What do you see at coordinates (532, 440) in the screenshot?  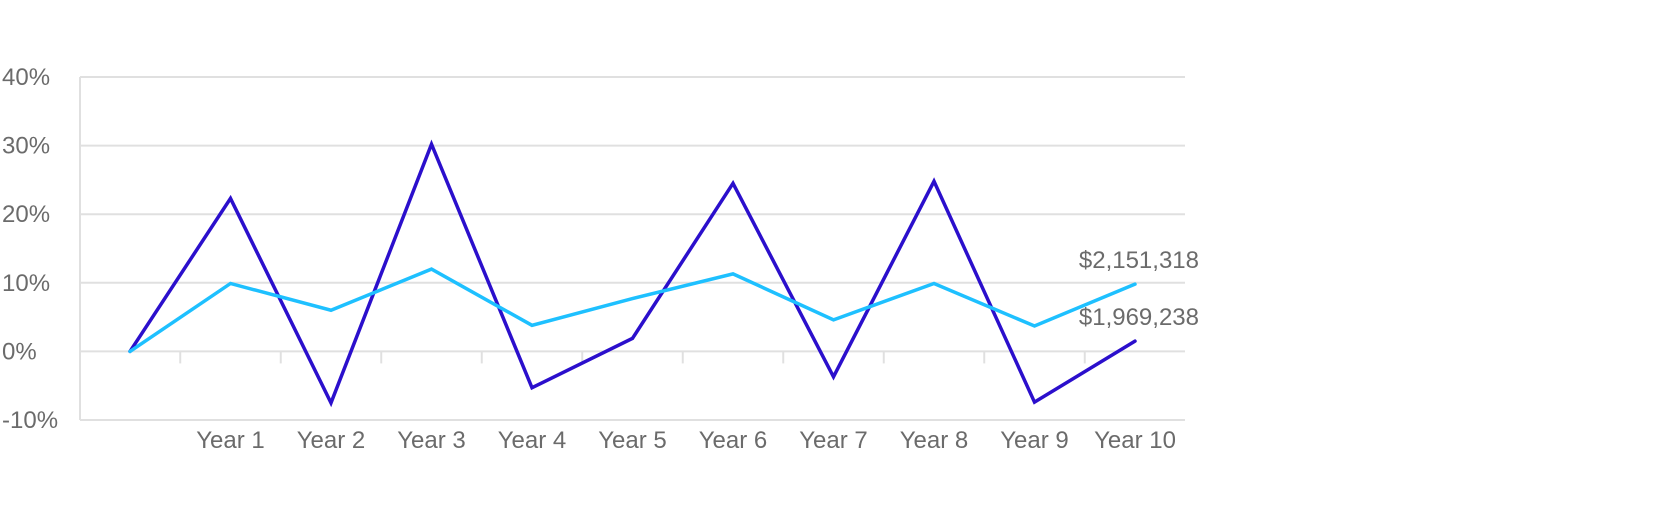 I see `x-tick-label: Year 4` at bounding box center [532, 440].